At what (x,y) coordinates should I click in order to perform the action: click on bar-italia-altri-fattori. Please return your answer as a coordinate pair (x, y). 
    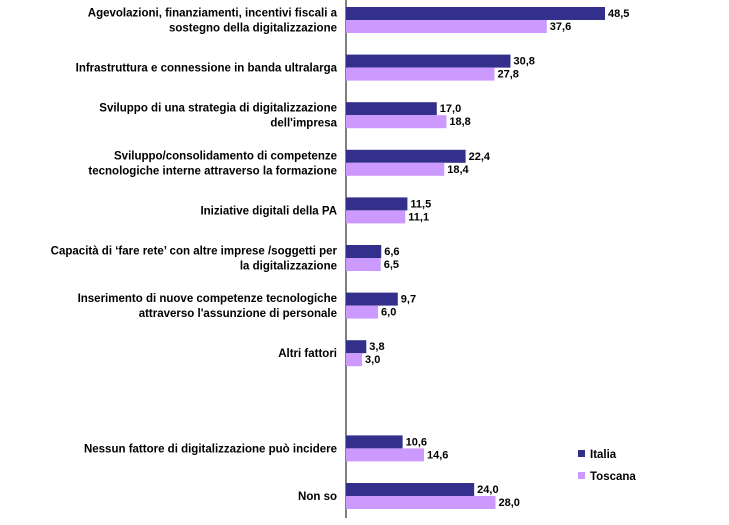
    Looking at the image, I should click on (356, 347).